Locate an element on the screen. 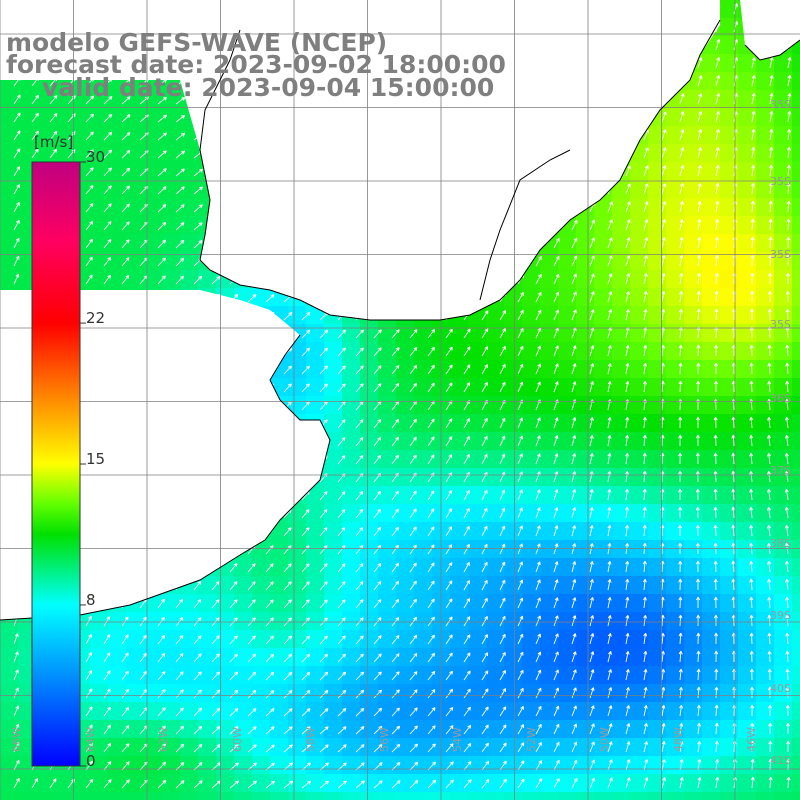  valid-date: valid date: 2023-09-04 15:00:00 is located at coordinates (268, 87).